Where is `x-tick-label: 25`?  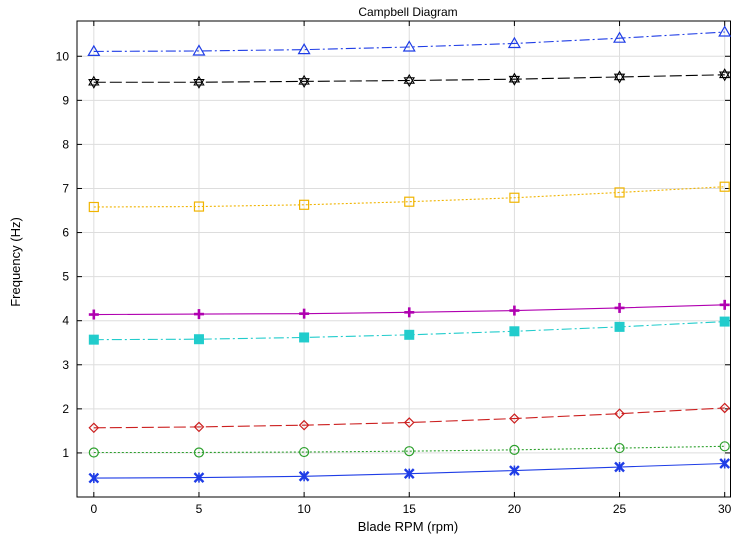 x-tick-label: 25 is located at coordinates (620, 509).